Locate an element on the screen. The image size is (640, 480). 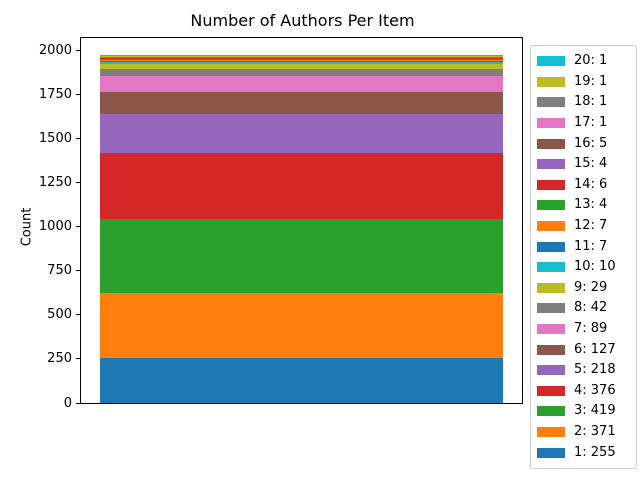
legend-item-label: 11: 7 is located at coordinates (591, 246).